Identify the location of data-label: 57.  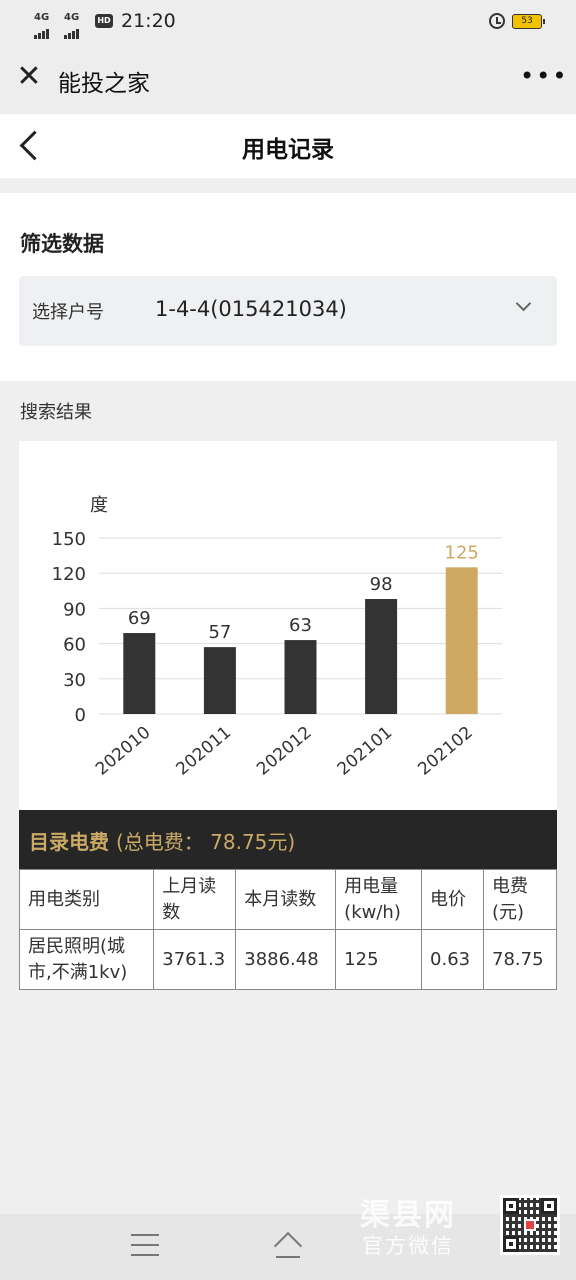
(219, 632).